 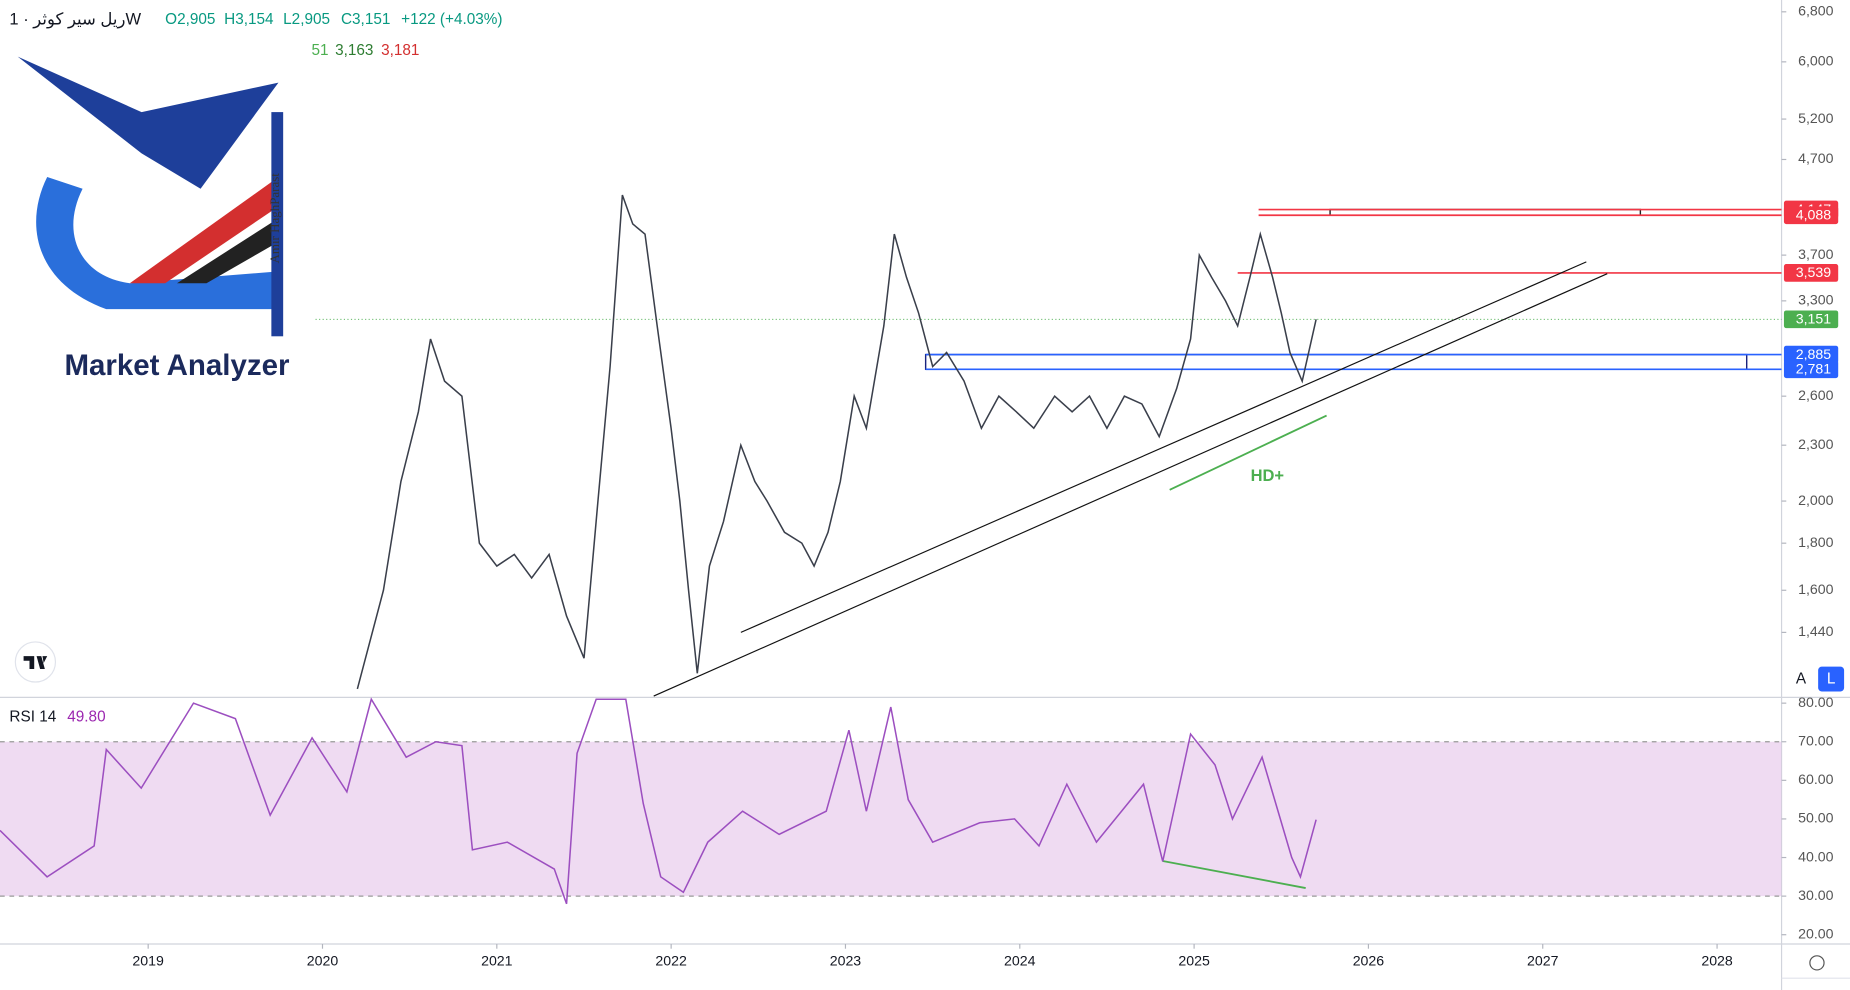 What do you see at coordinates (1816, 300) in the screenshot?
I see `y-tick-label: 3,300` at bounding box center [1816, 300].